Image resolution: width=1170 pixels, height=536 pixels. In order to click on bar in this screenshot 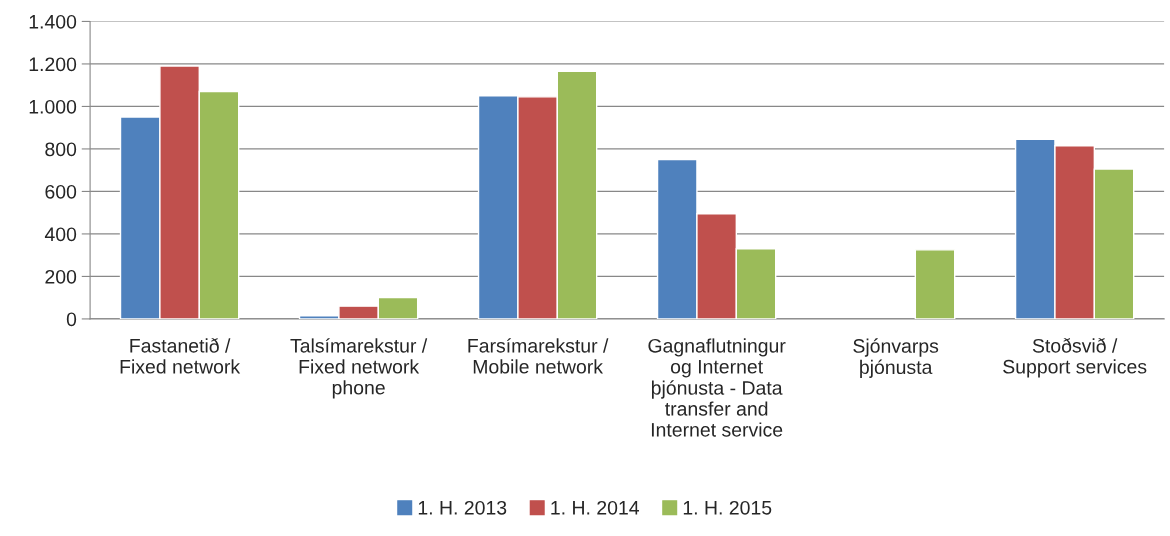, I will do `click(935, 284)`.